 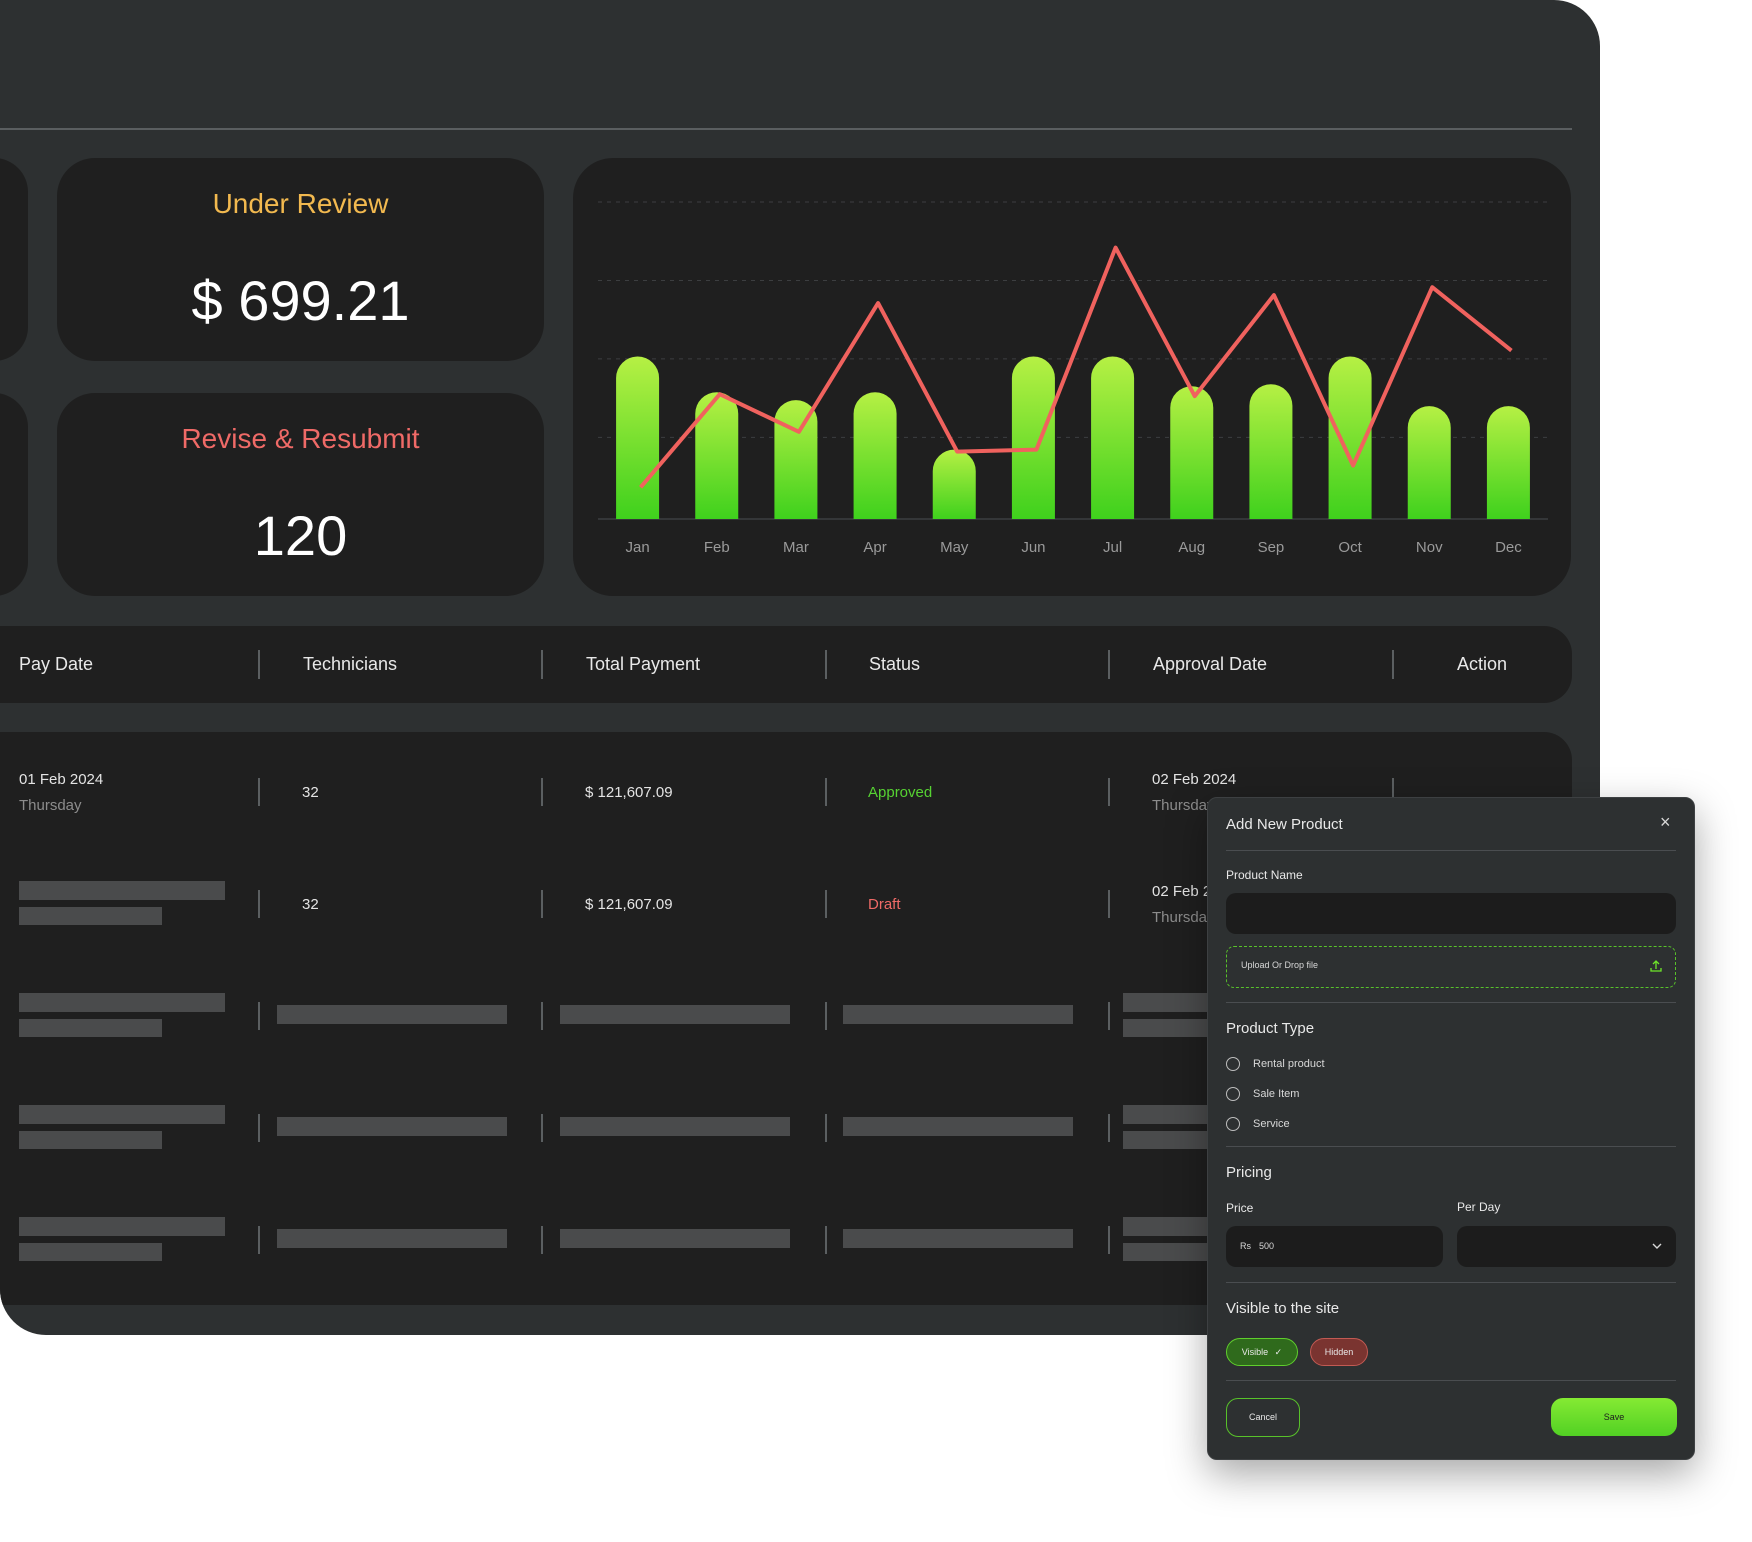 What do you see at coordinates (1113, 437) in the screenshot?
I see `bar-jul` at bounding box center [1113, 437].